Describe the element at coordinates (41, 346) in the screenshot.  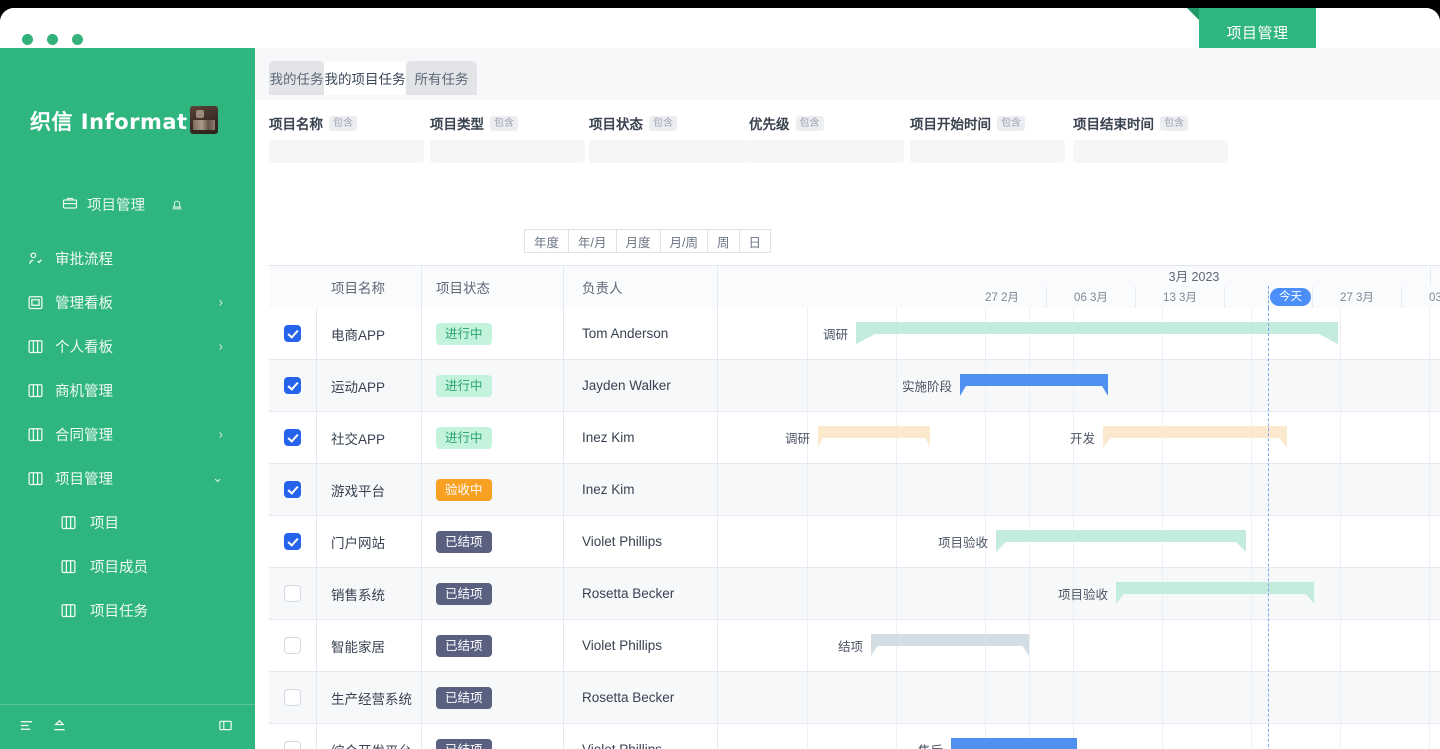
I see `table-icon` at that location.